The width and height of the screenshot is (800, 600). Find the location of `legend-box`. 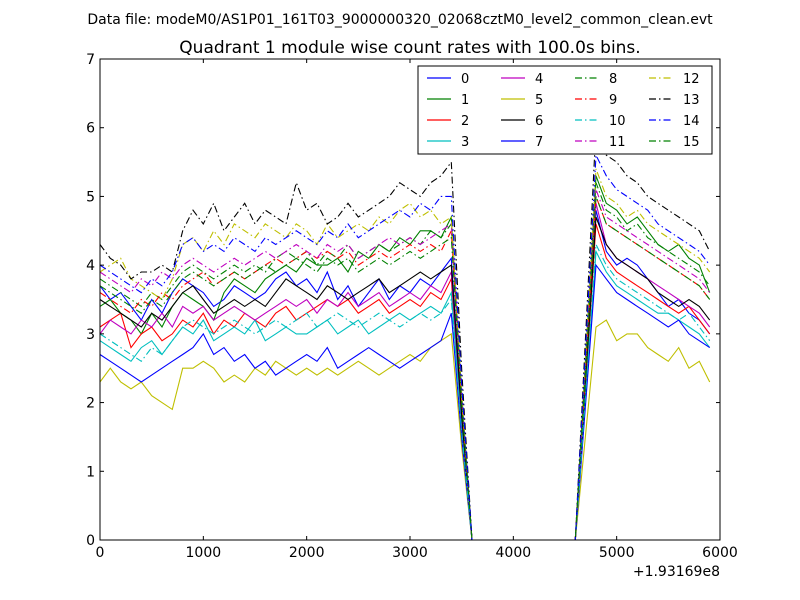

legend-box is located at coordinates (565, 110).